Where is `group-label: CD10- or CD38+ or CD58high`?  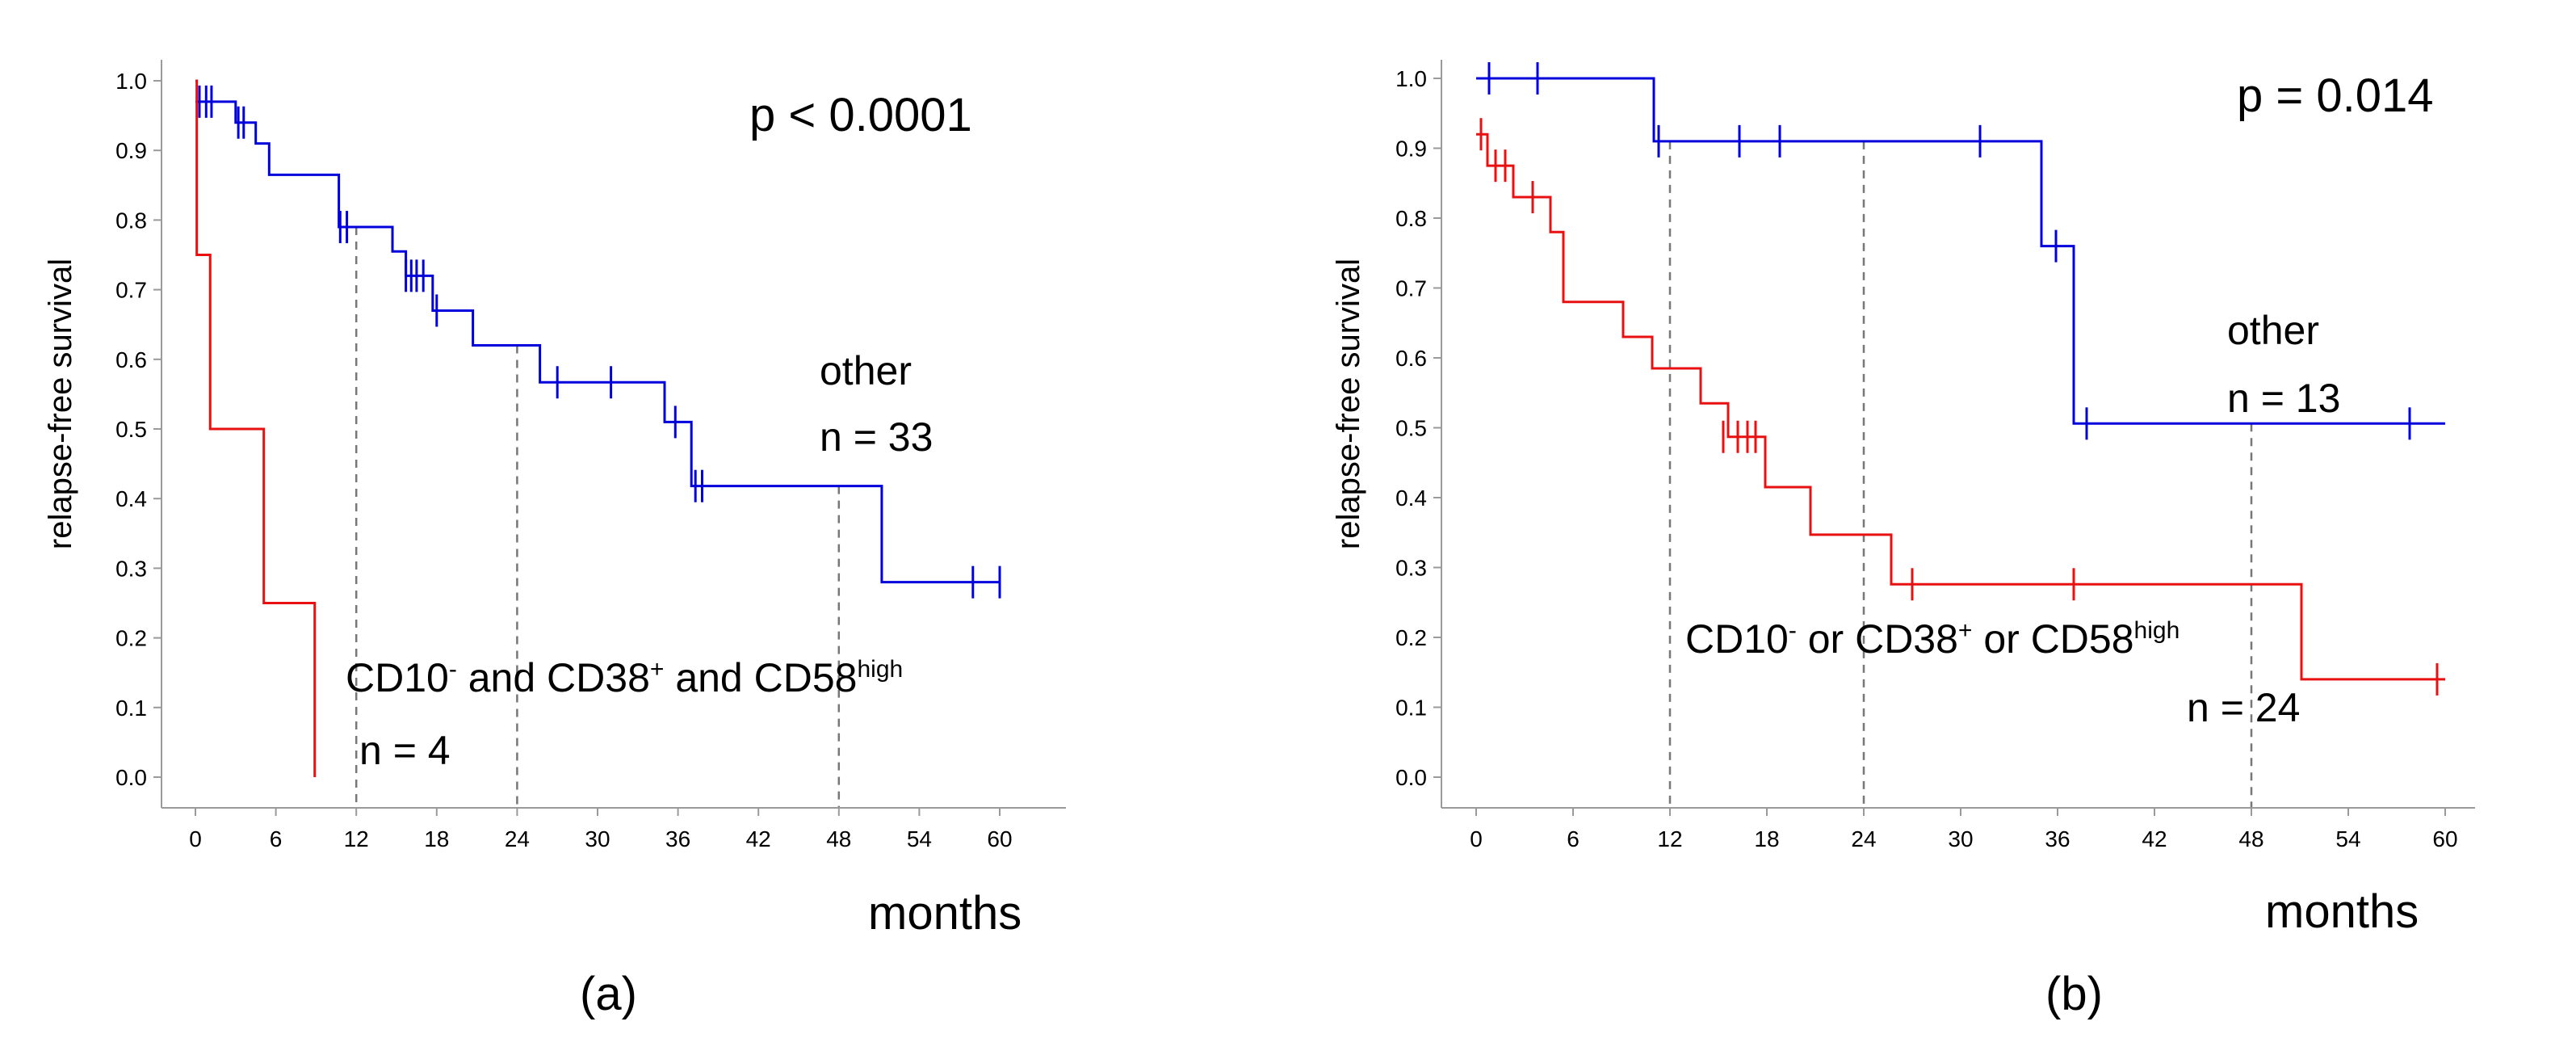
group-label: CD10- or CD38+ or CD58high is located at coordinates (1932, 639).